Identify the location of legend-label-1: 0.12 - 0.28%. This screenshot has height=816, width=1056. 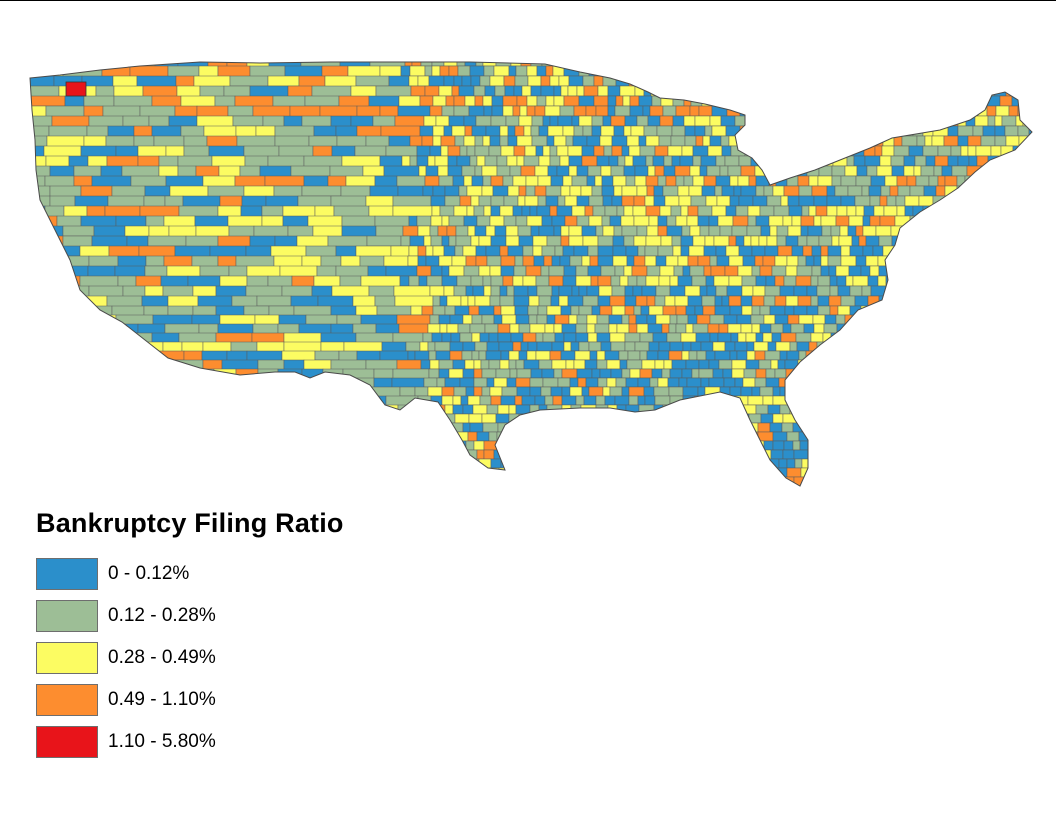
(162, 615).